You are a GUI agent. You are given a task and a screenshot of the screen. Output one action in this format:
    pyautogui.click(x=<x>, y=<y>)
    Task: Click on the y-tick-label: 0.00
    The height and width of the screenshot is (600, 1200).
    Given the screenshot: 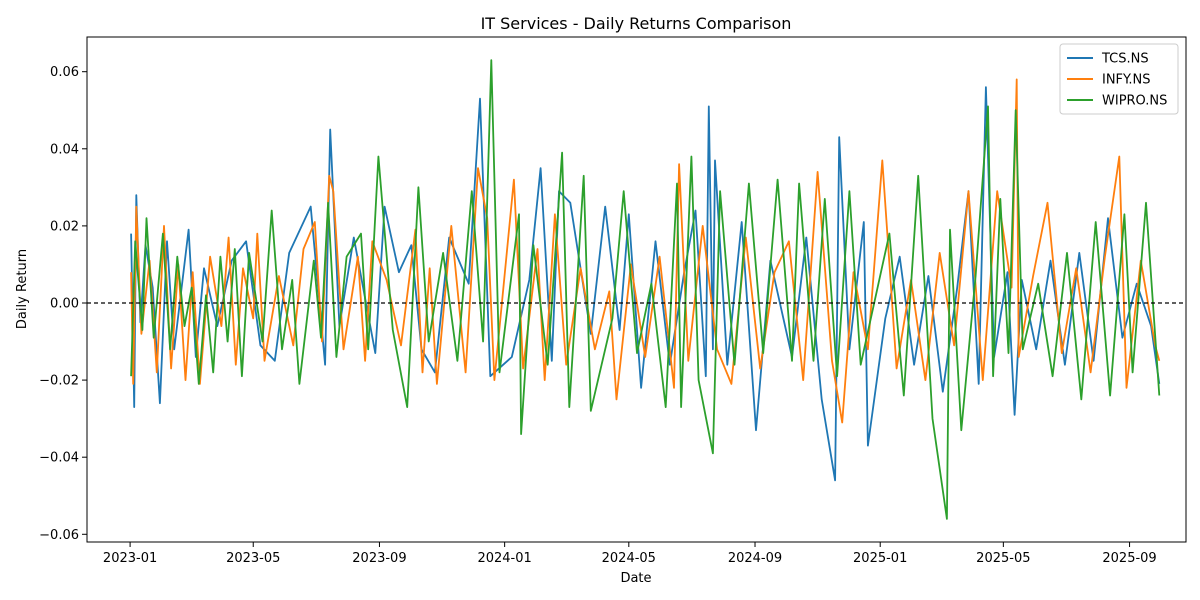 What is the action you would take?
    pyautogui.click(x=64, y=303)
    